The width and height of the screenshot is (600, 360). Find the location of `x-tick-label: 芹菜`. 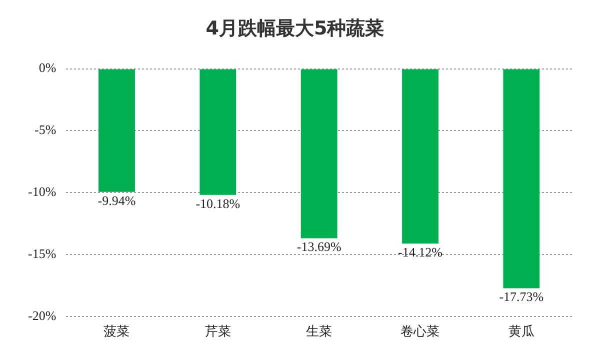

x-tick-label: 芹菜 is located at coordinates (217, 332).